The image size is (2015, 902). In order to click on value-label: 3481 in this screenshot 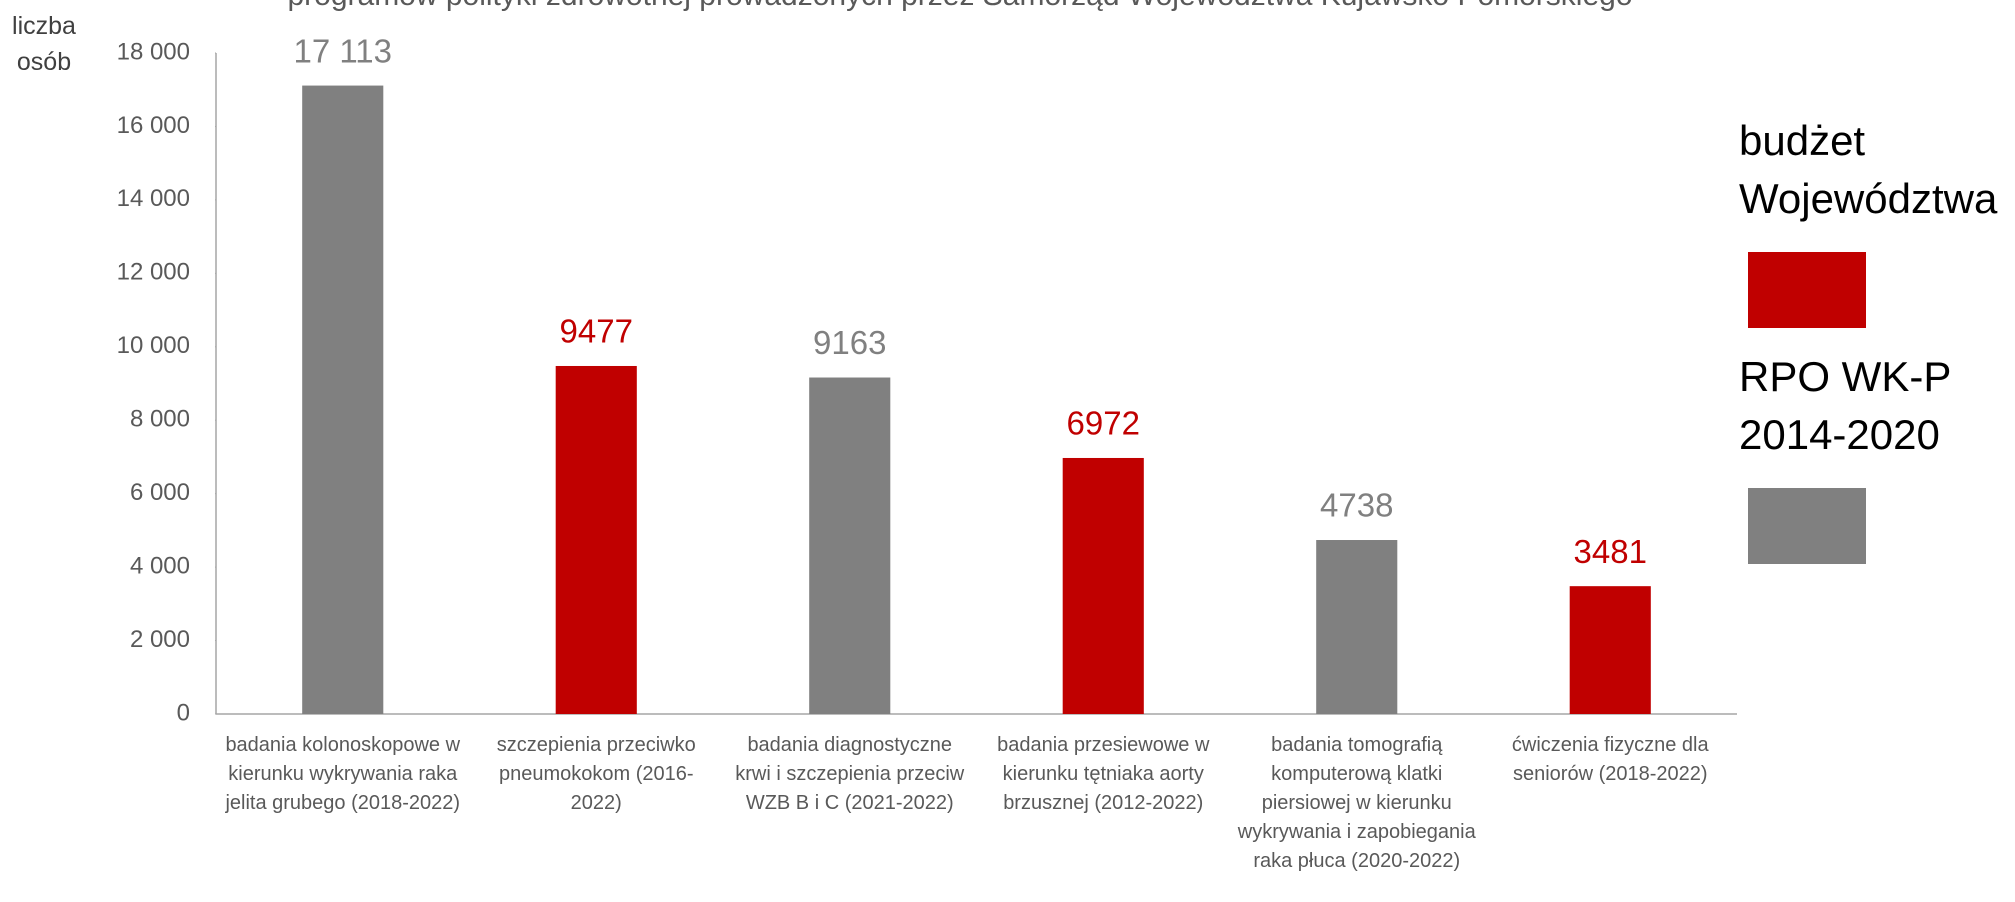, I will do `click(1610, 551)`.